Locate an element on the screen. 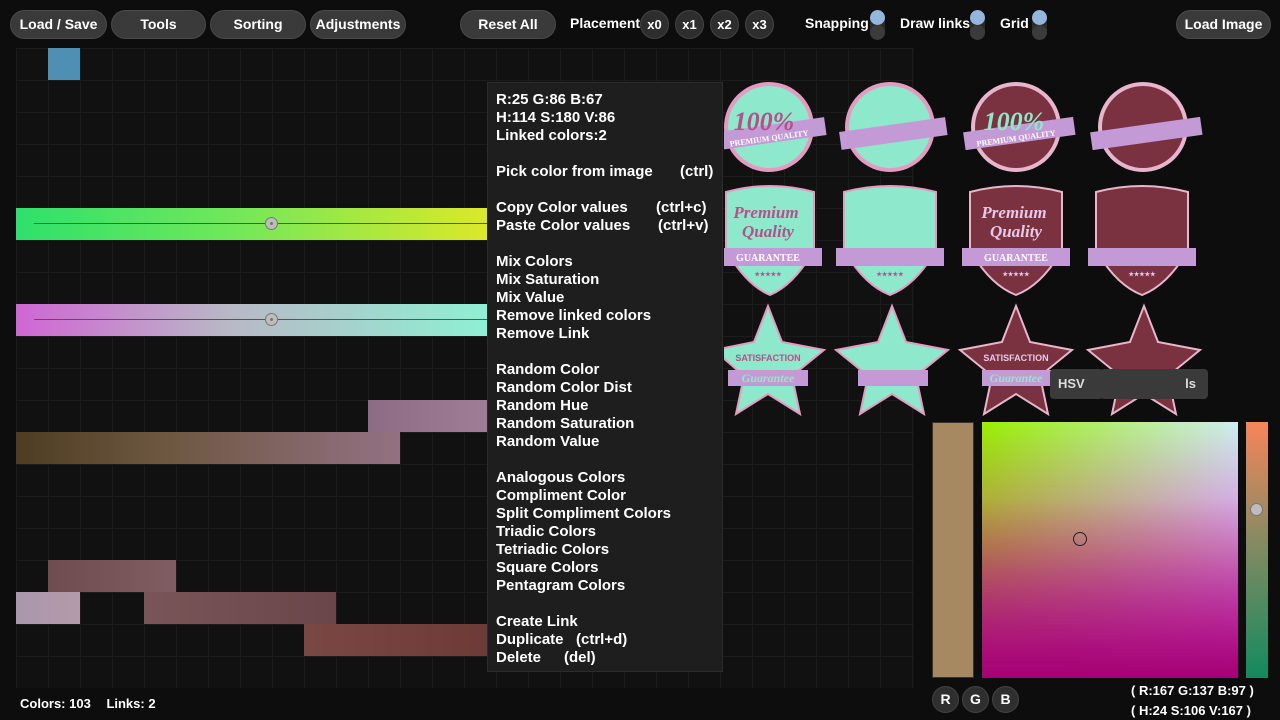  badge-round-maroon-plain is located at coordinates (1146, 127).